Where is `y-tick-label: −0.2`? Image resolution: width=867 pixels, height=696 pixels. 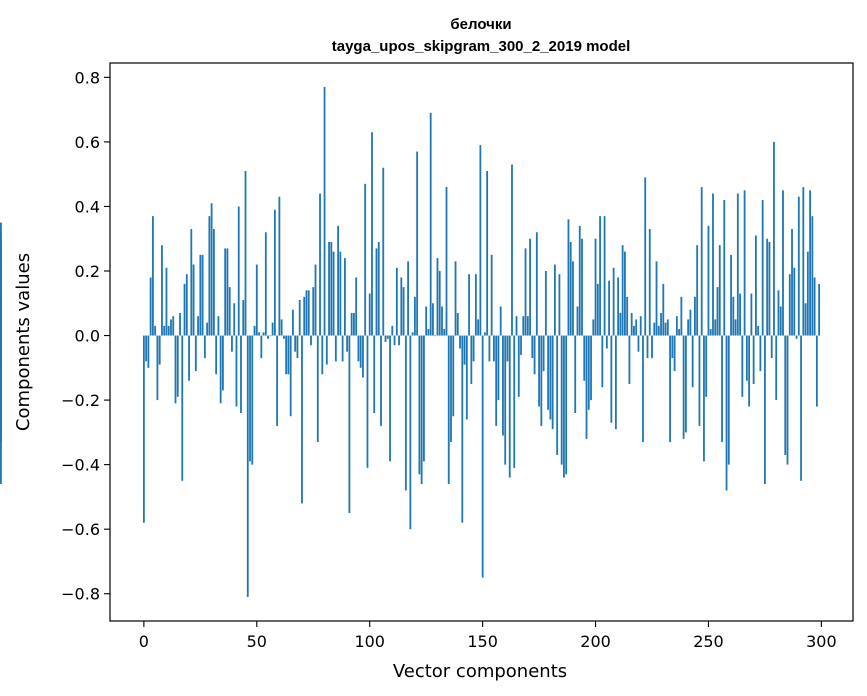
y-tick-label: −0.2 is located at coordinates (80, 400).